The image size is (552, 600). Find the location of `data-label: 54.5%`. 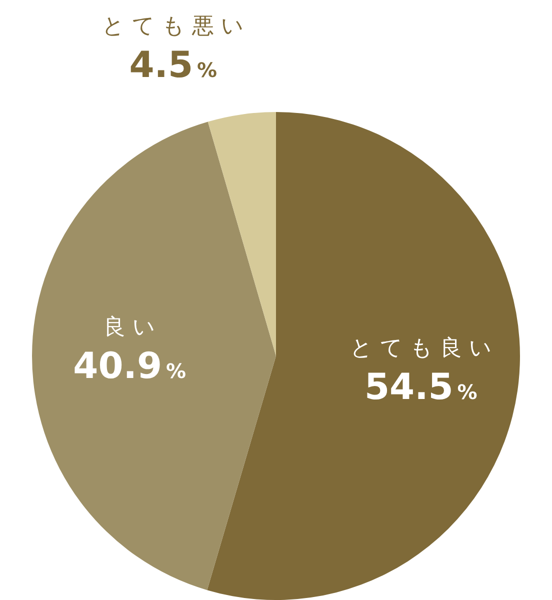

data-label: 54.5% is located at coordinates (421, 387).